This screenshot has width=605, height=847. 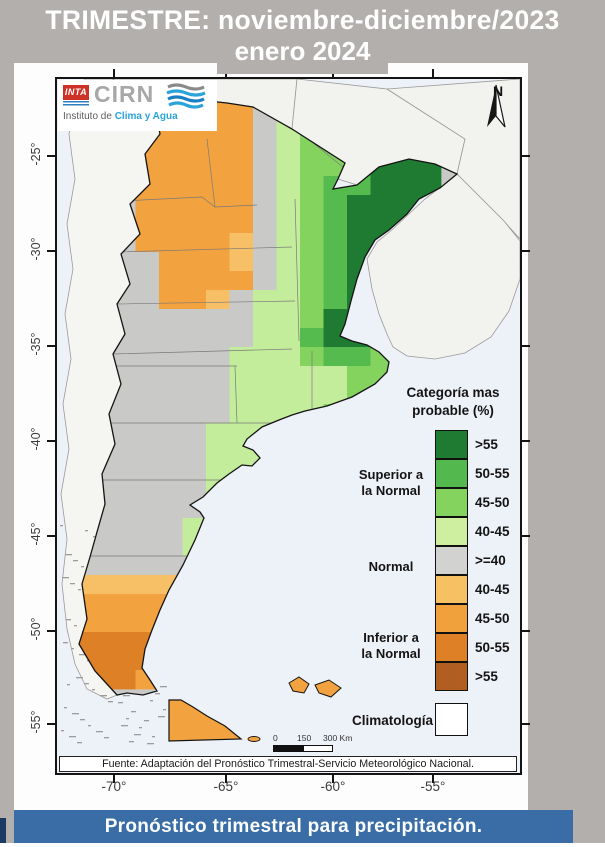 I want to click on tierra-del-fuego-outline, so click(x=205, y=720).